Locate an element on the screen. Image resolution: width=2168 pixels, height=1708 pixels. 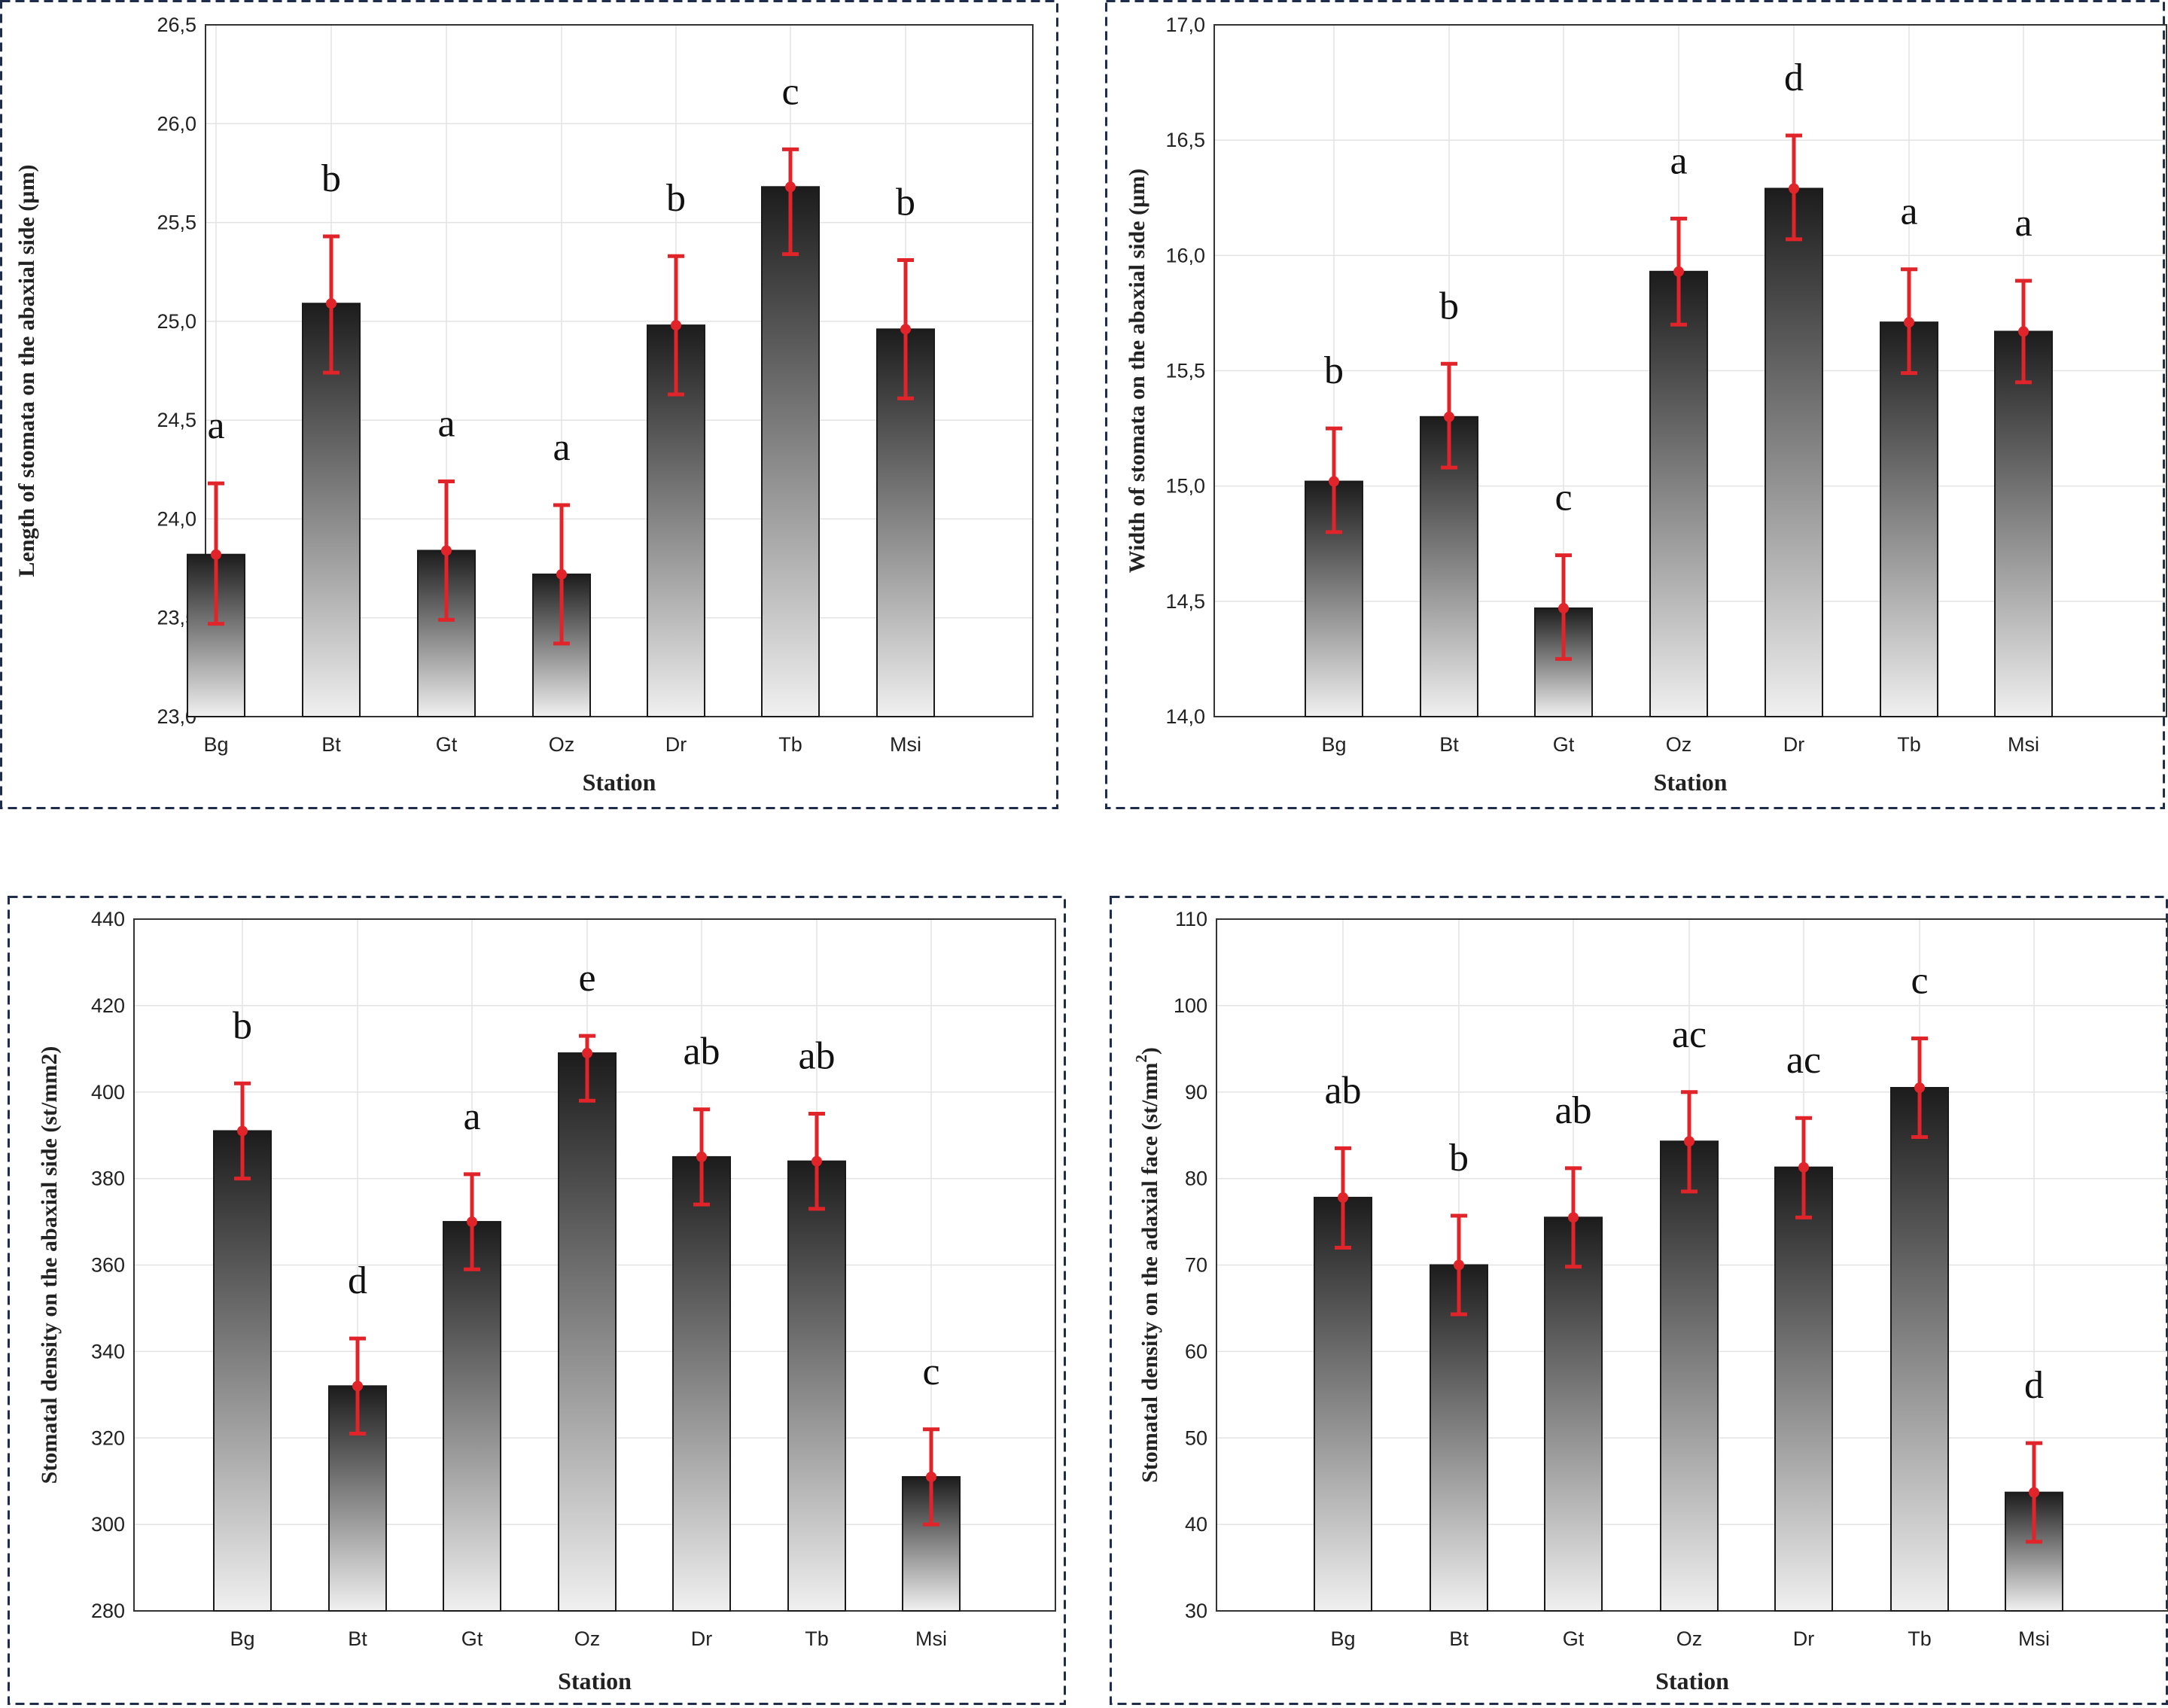
y-tick-label: 340 is located at coordinates (108, 1351).